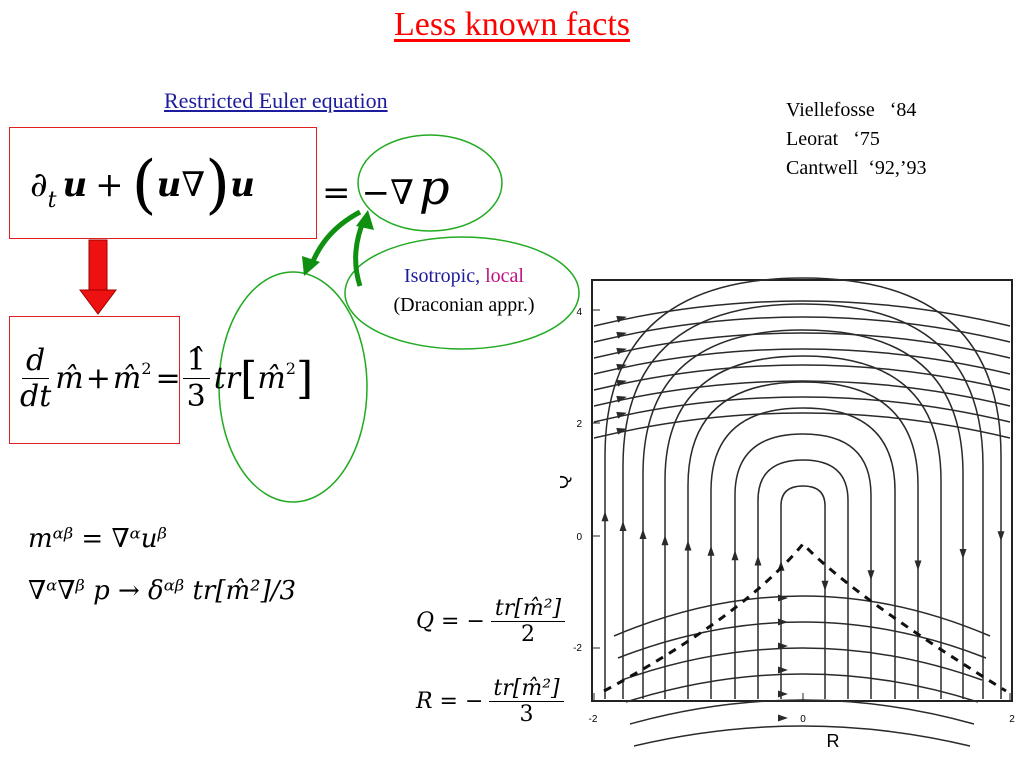 The image size is (1024, 768). I want to click on isotropic-label: Isotropic,, so click(442, 276).